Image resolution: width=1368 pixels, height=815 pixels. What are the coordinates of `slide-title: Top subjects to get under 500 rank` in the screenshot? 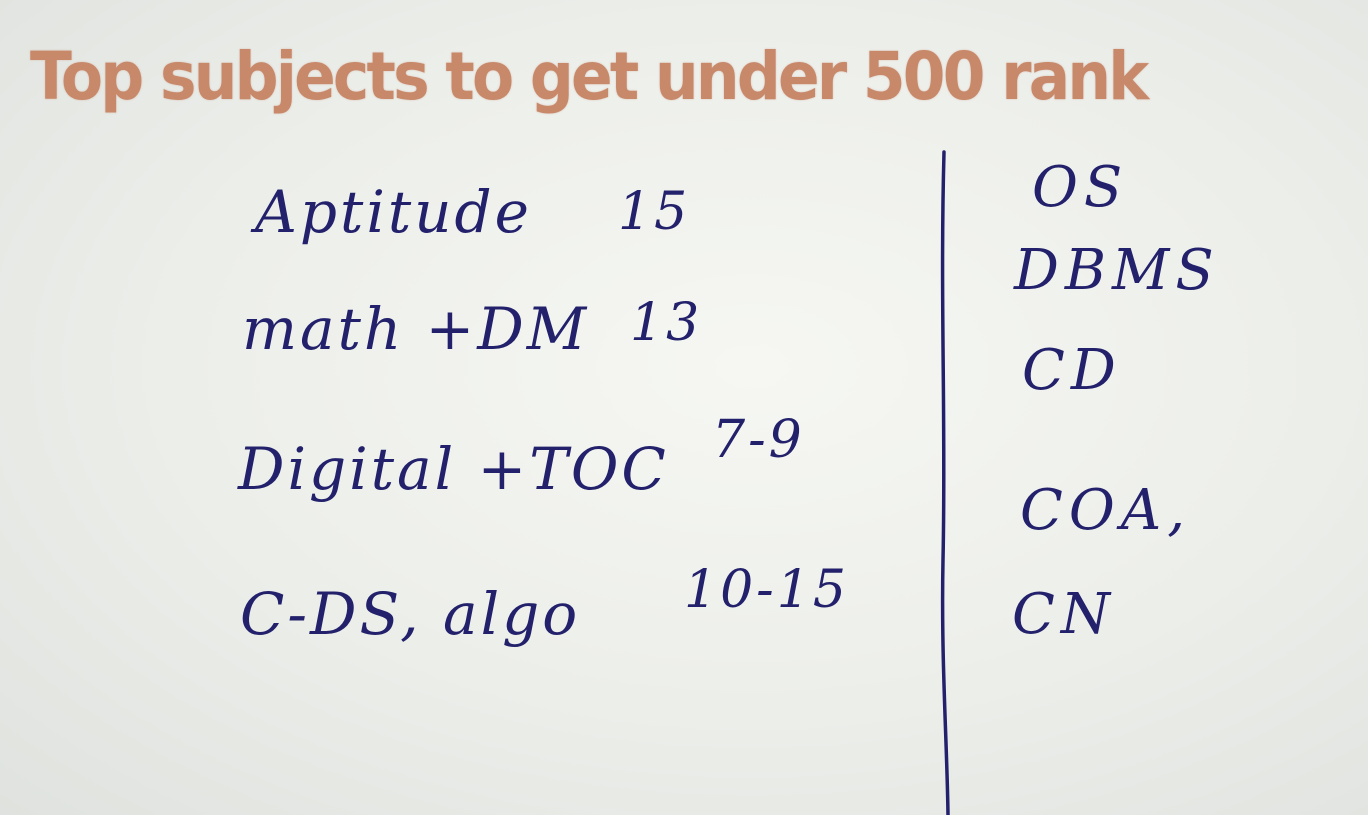 It's located at (589, 76).